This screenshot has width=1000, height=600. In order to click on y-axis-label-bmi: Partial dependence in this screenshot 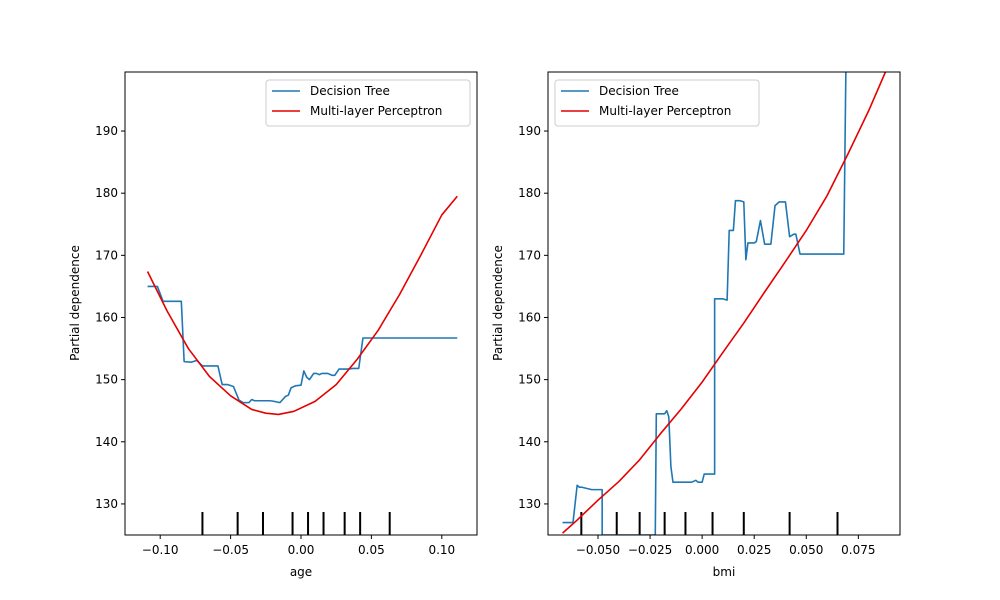, I will do `click(498, 303)`.